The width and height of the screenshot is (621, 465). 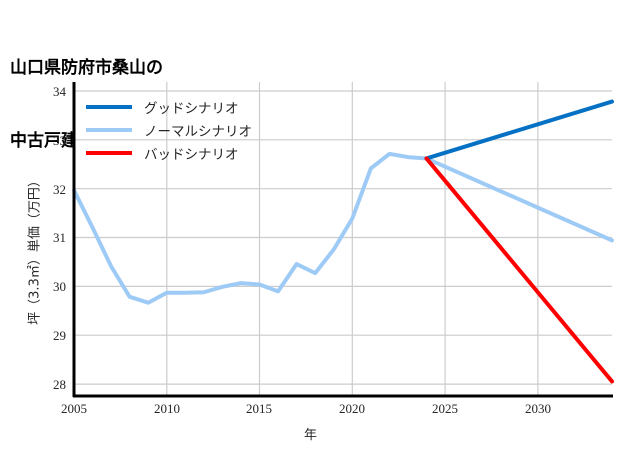 What do you see at coordinates (74, 408) in the screenshot?
I see `xtick-label: 2005` at bounding box center [74, 408].